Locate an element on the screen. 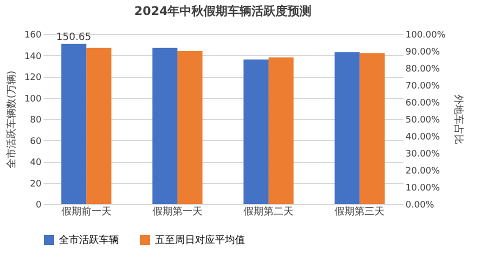 The height and width of the screenshot is (260, 500). legend-label: 全市活跃车辆 is located at coordinates (89, 240).